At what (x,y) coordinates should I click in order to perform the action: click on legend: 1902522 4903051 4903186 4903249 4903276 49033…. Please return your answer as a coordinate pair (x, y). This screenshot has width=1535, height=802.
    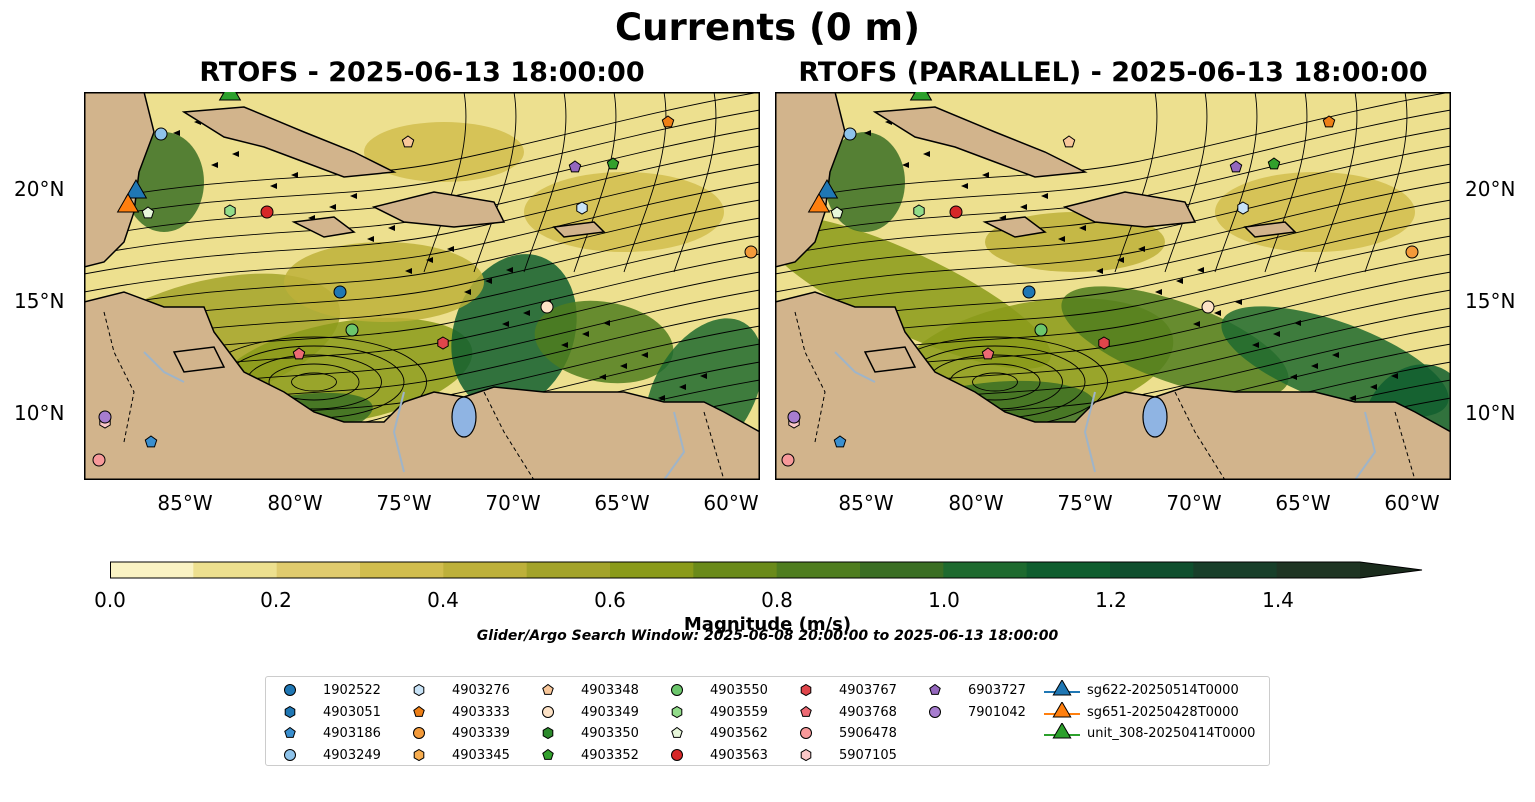
    Looking at the image, I should click on (767, 721).